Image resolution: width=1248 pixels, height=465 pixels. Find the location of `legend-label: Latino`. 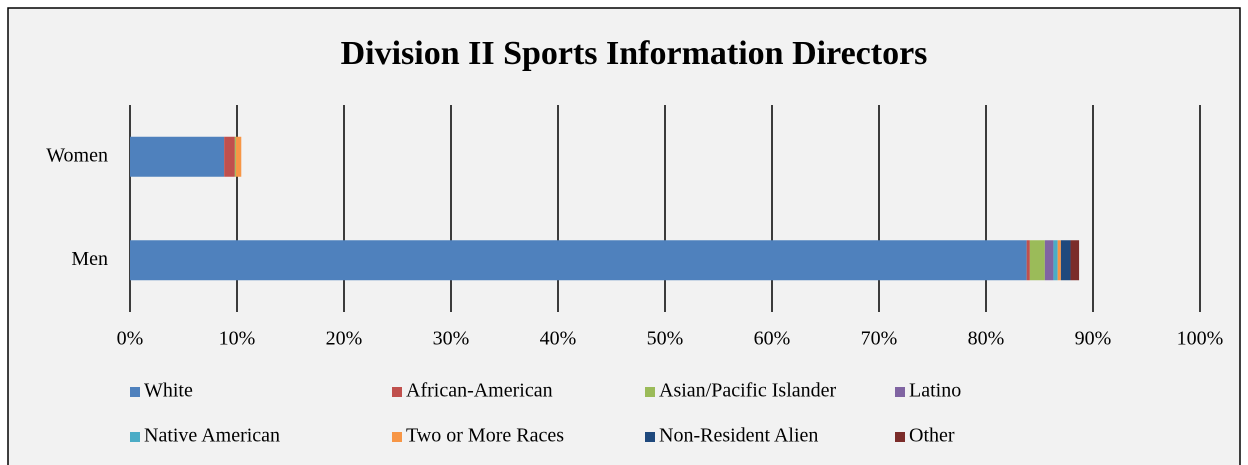

legend-label: Latino is located at coordinates (935, 391).